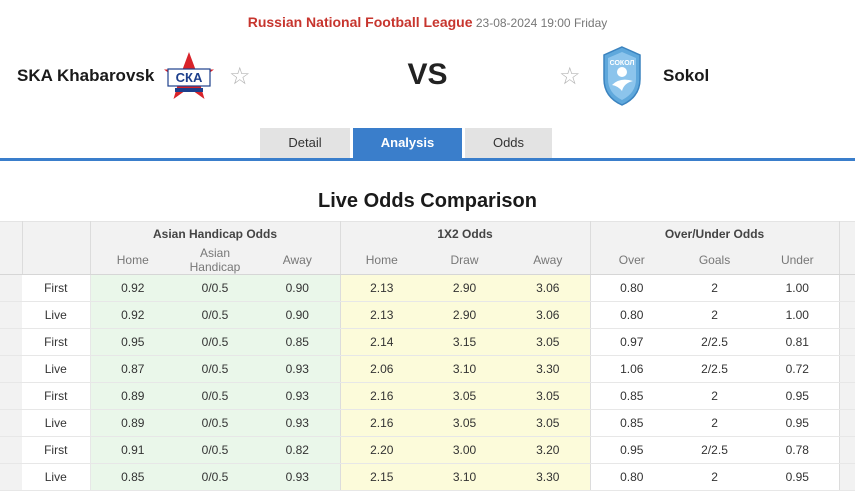  I want to click on x12-away-odds: 3.20, so click(548, 450).